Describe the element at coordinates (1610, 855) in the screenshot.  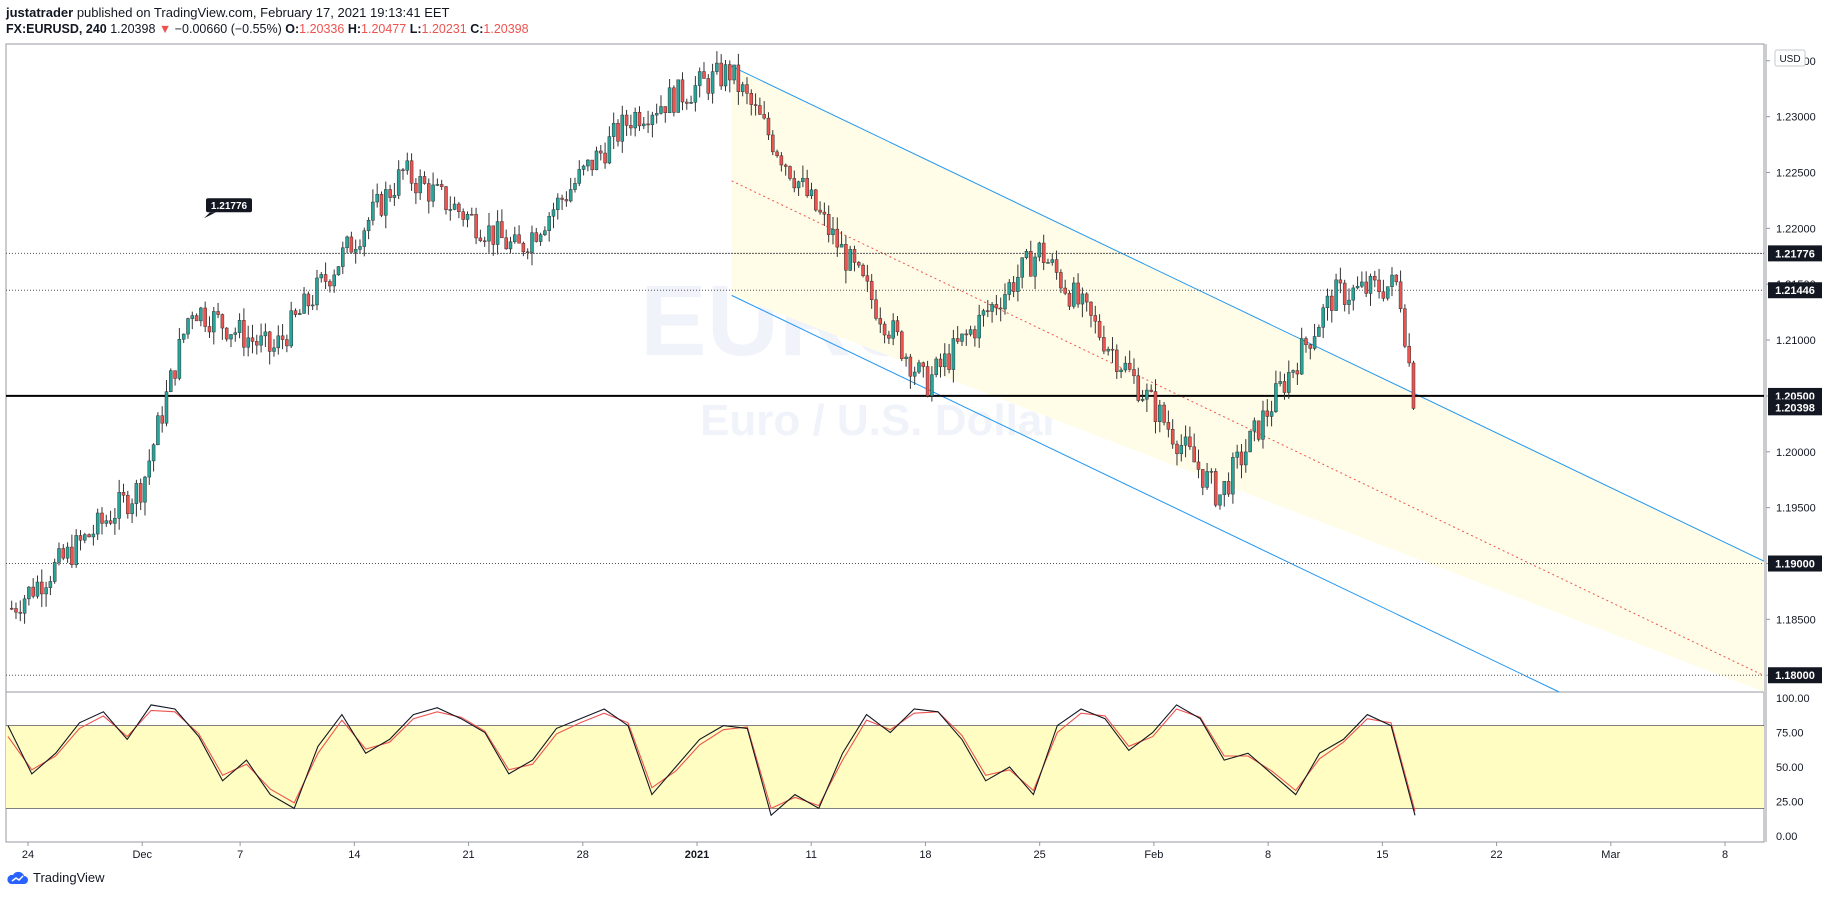
I see `time-axis-tick-label: Mar` at that location.